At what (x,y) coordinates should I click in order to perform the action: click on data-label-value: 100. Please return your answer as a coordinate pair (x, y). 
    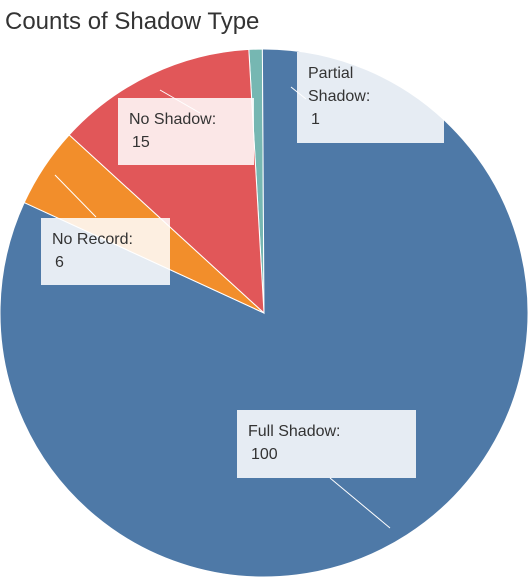
    Looking at the image, I should click on (264, 454).